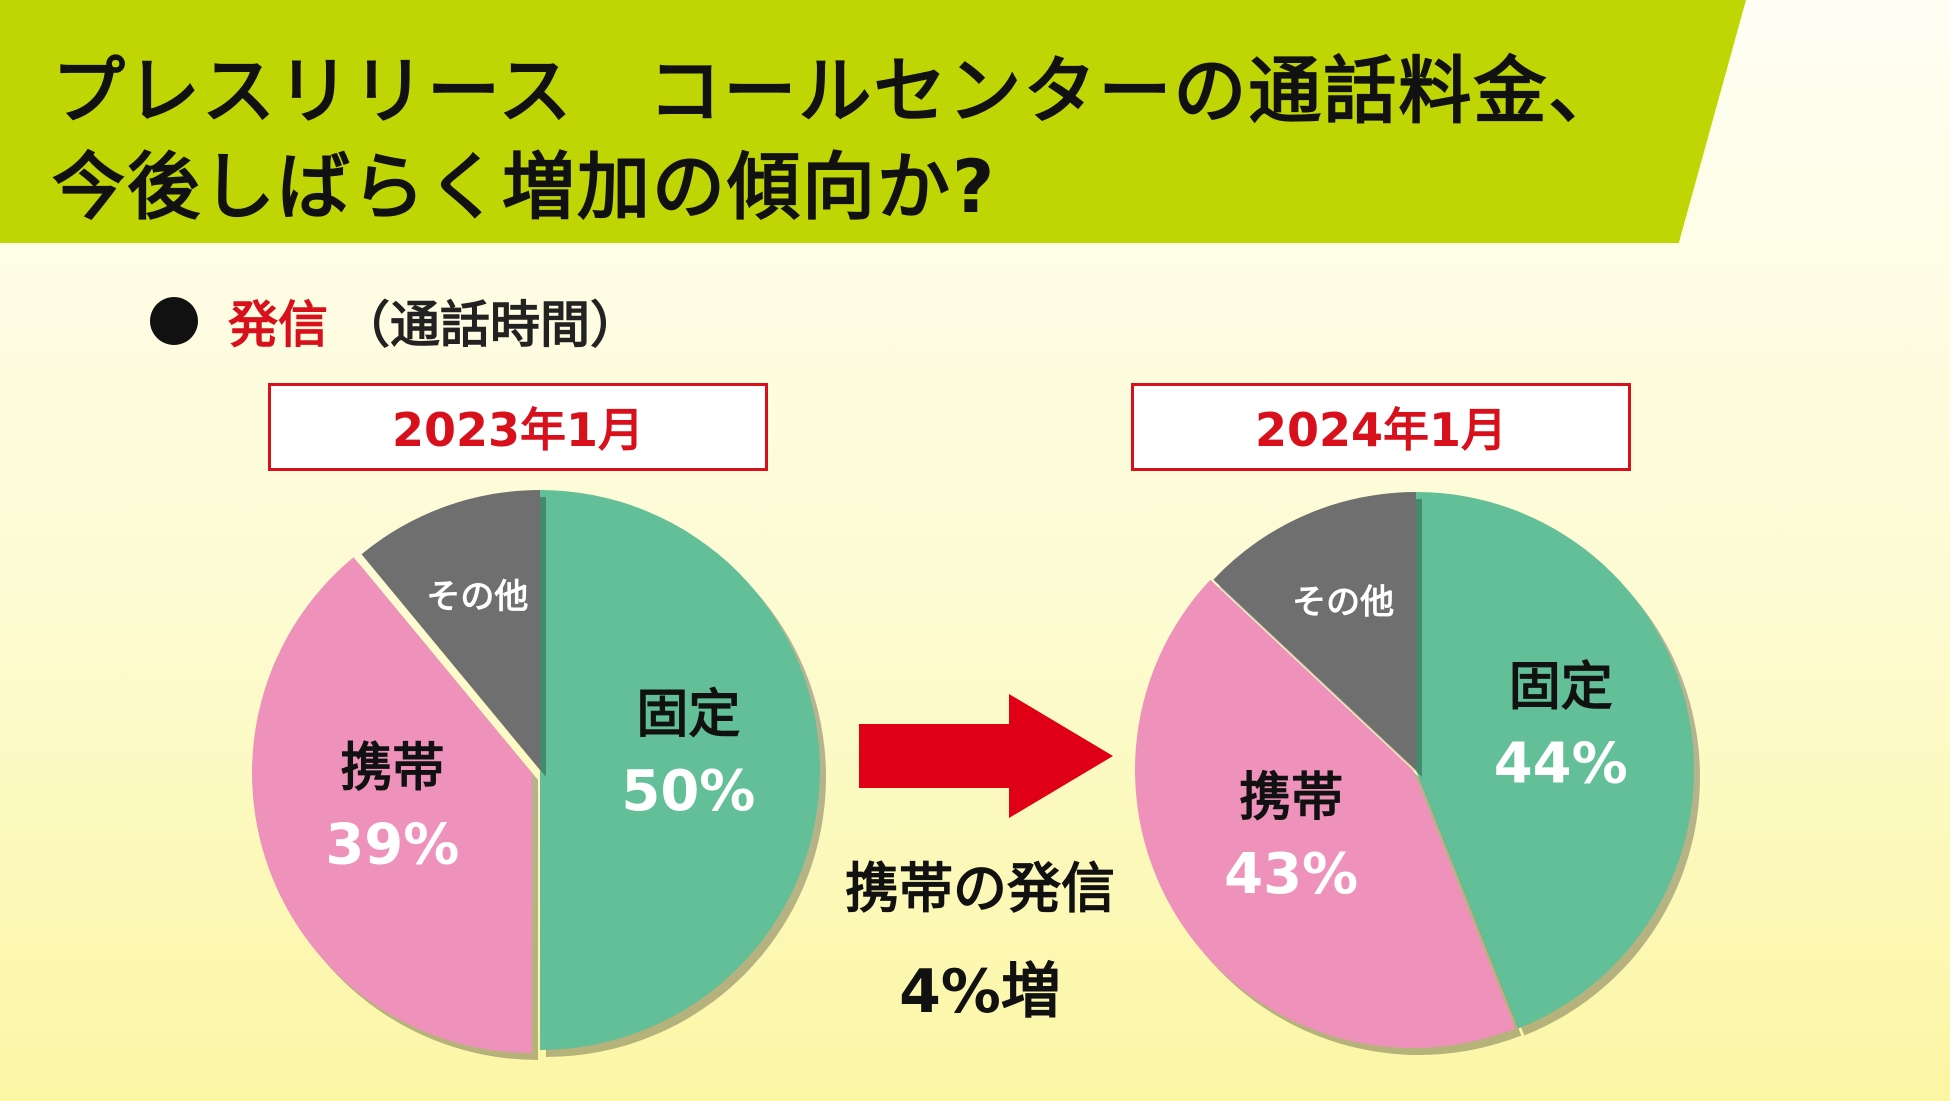  I want to click on right-arrow-icon, so click(986, 756).